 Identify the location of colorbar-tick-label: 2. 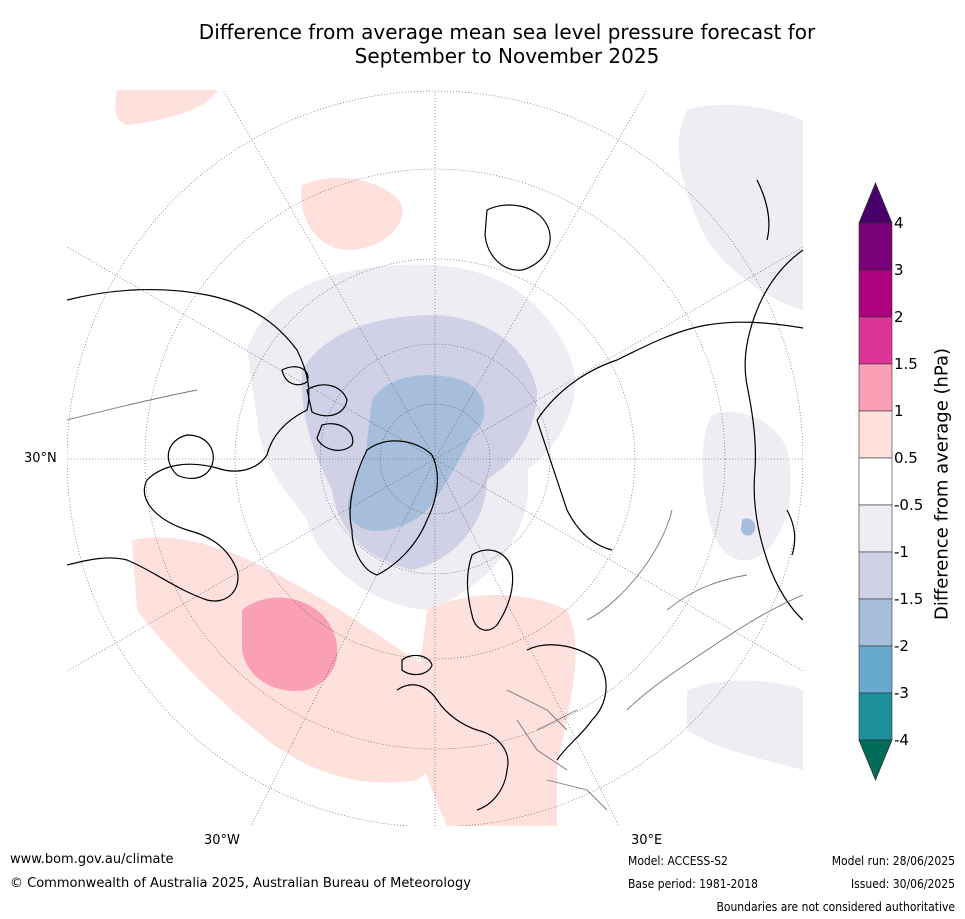
(899, 317).